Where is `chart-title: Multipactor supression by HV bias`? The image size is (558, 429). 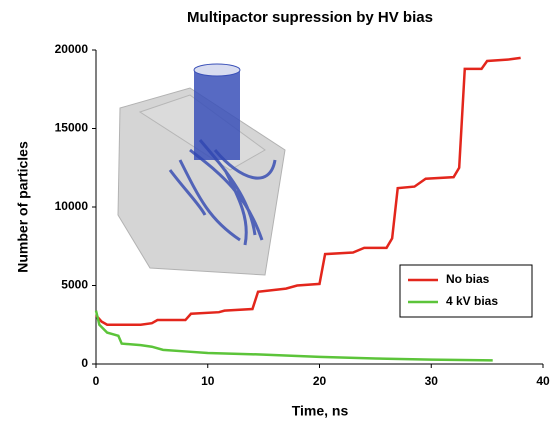
chart-title: Multipactor supression by HV bias is located at coordinates (310, 17).